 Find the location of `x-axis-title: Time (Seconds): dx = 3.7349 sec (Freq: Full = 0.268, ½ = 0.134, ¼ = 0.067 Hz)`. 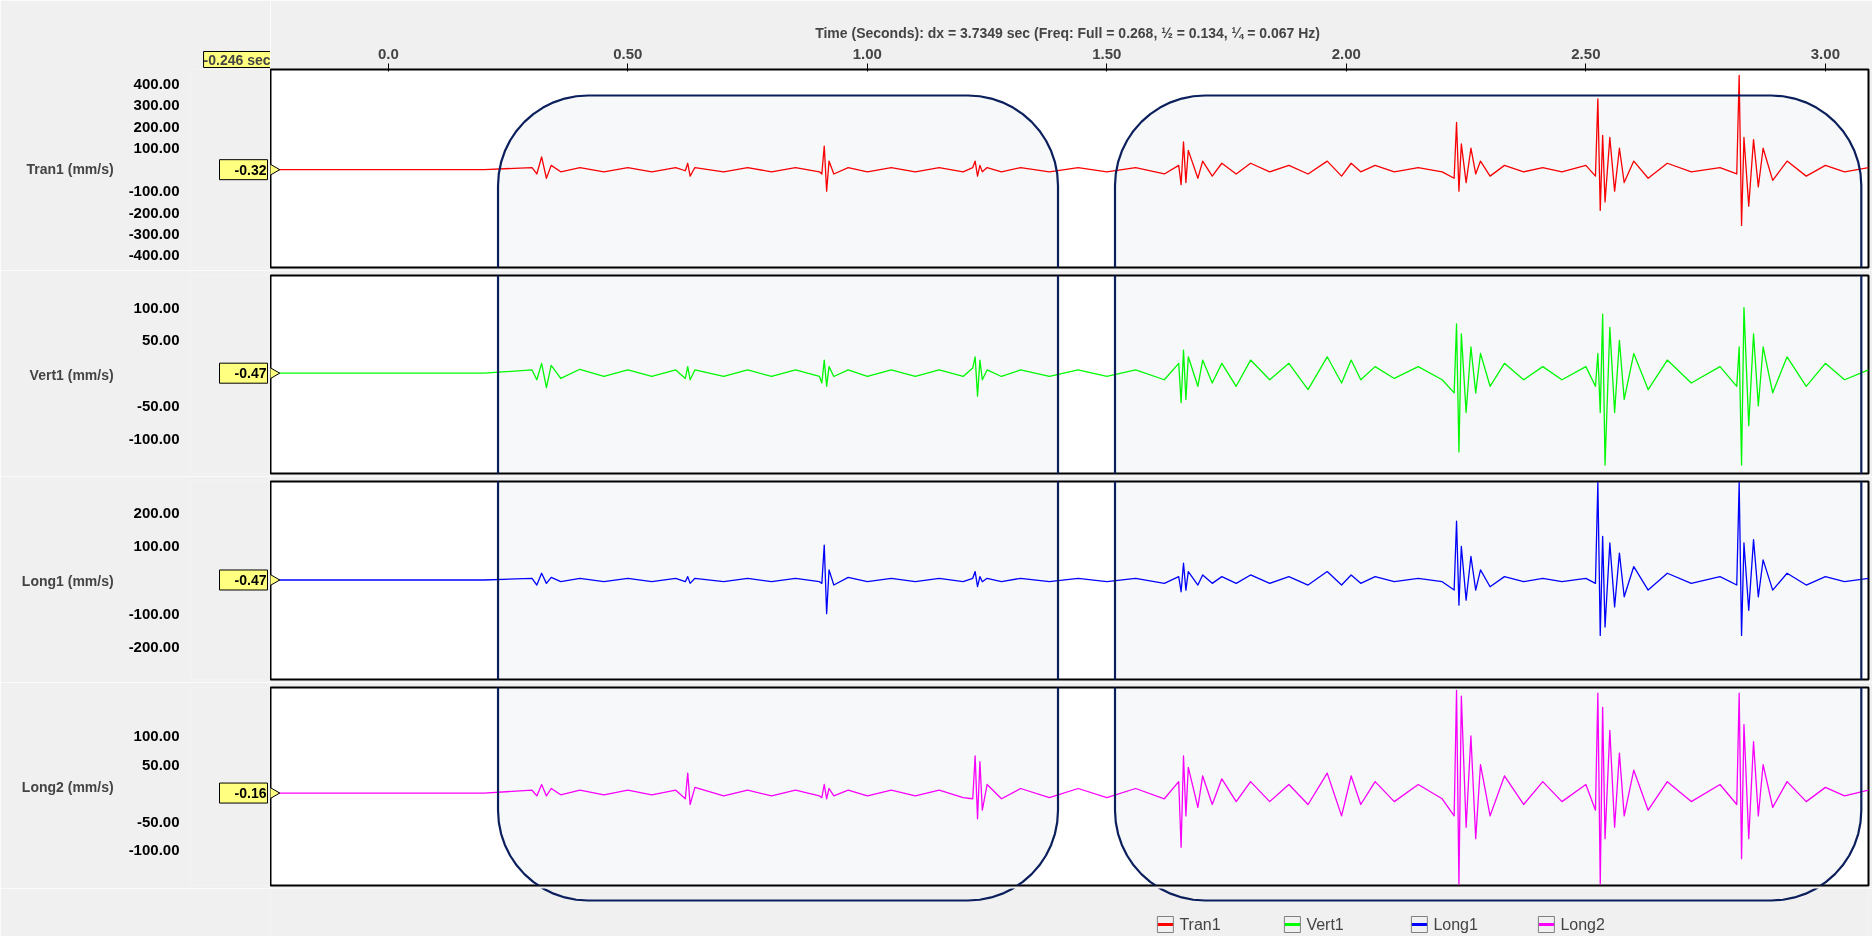

x-axis-title: Time (Seconds): dx = 3.7349 sec (Freq: Full = 0.268, ½ = 0.134, ¼ = 0.067 Hz) is located at coordinates (1067, 32).